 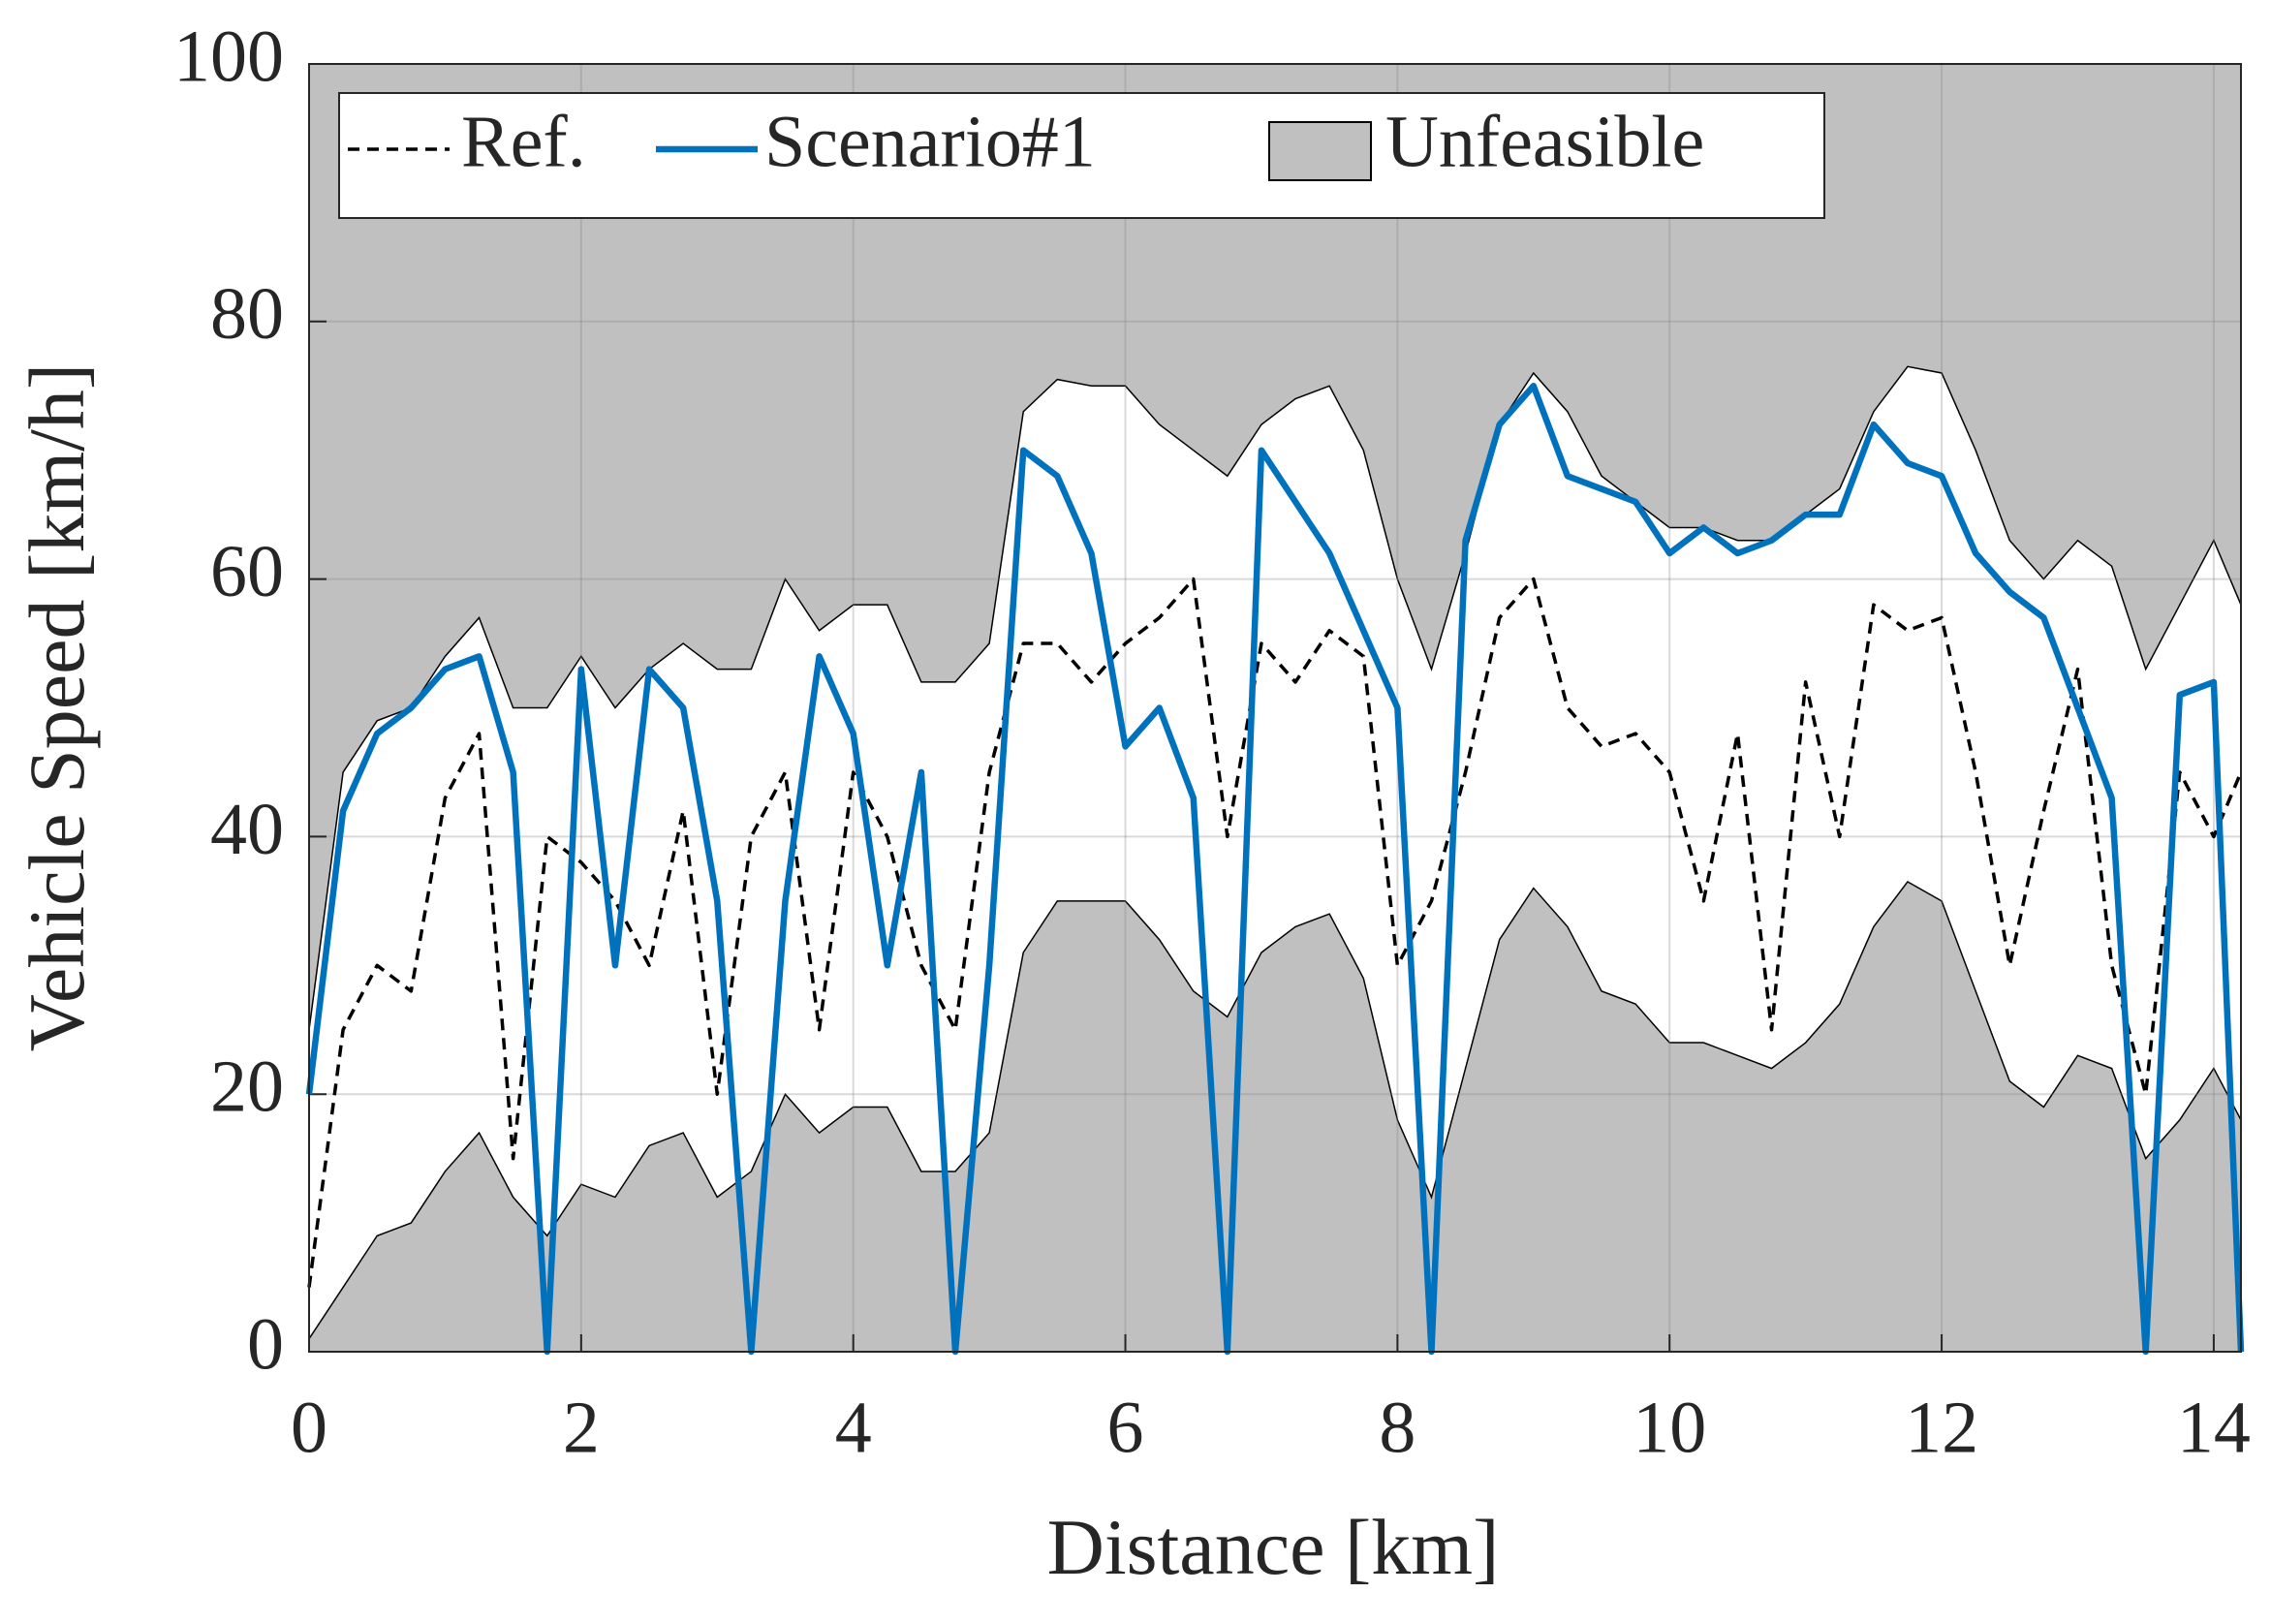 What do you see at coordinates (1125, 1427) in the screenshot?
I see `x-tick-label: 6` at bounding box center [1125, 1427].